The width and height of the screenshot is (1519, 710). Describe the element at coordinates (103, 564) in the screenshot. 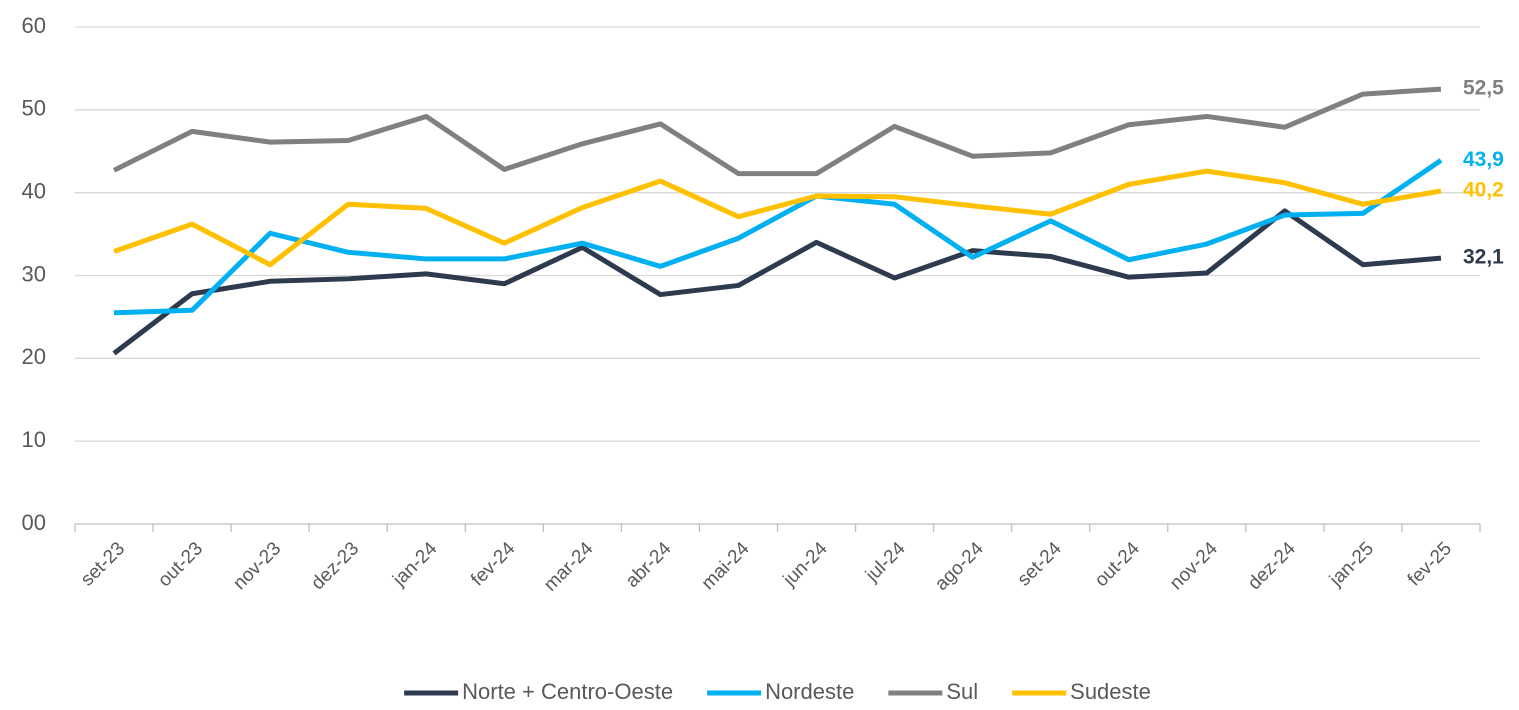

I see `x-tick-label: set-23` at that location.